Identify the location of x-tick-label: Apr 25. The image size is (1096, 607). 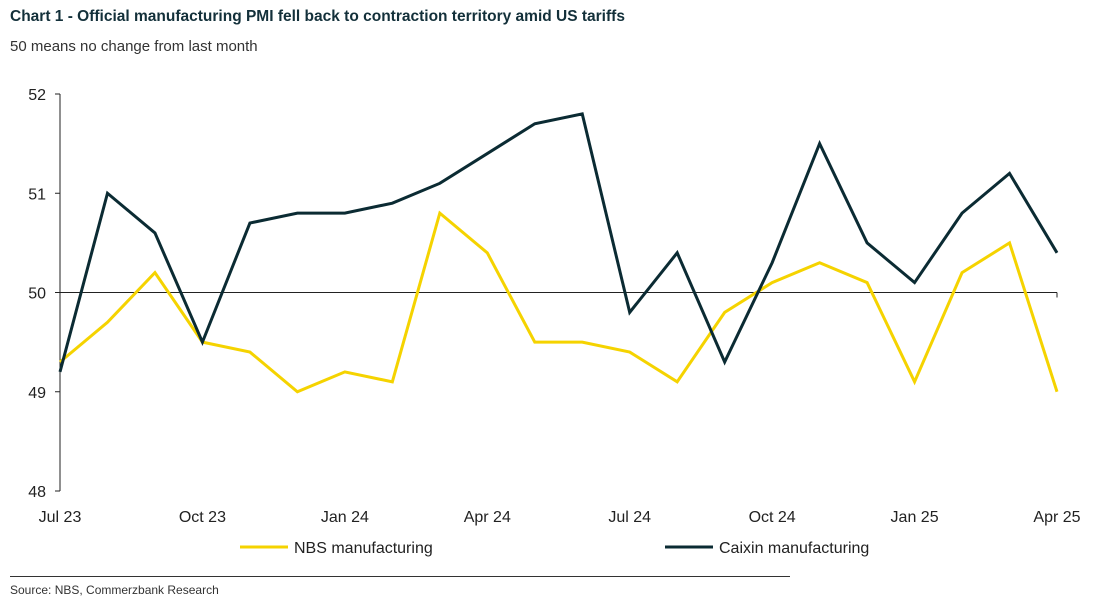
(1056, 517).